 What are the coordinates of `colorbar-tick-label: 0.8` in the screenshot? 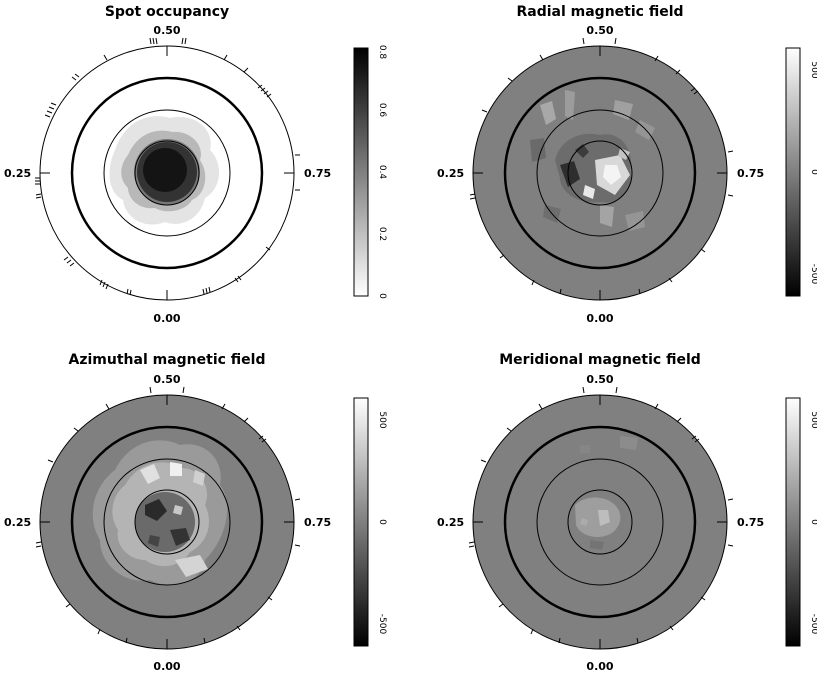 It's located at (382, 52).